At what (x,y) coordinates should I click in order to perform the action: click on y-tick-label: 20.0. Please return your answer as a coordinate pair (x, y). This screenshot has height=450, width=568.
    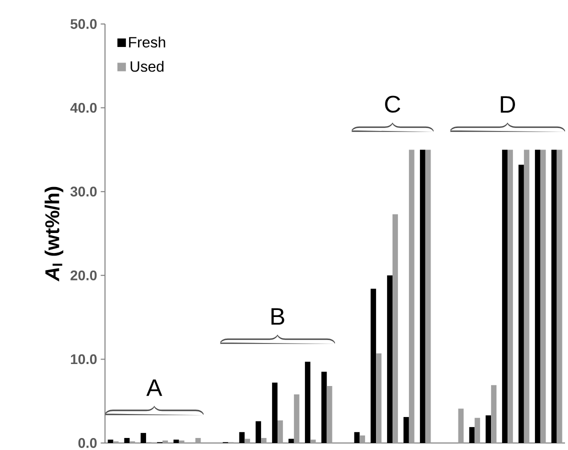
    Looking at the image, I should click on (83, 275).